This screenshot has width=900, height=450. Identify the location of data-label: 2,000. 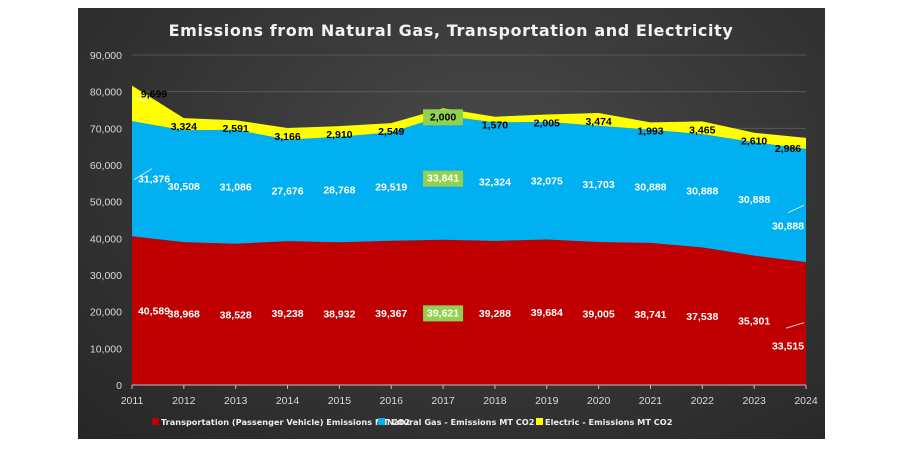
(443, 117).